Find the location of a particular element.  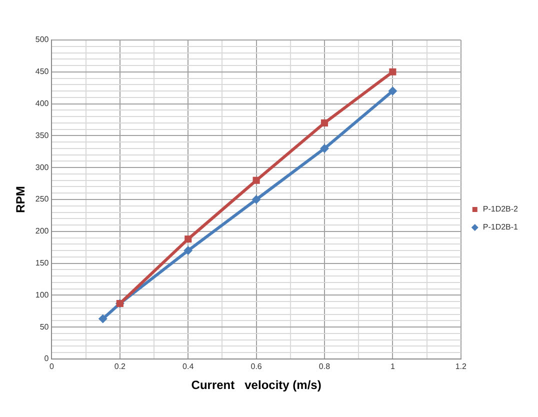

y-tick-label: 300 is located at coordinates (42, 167).